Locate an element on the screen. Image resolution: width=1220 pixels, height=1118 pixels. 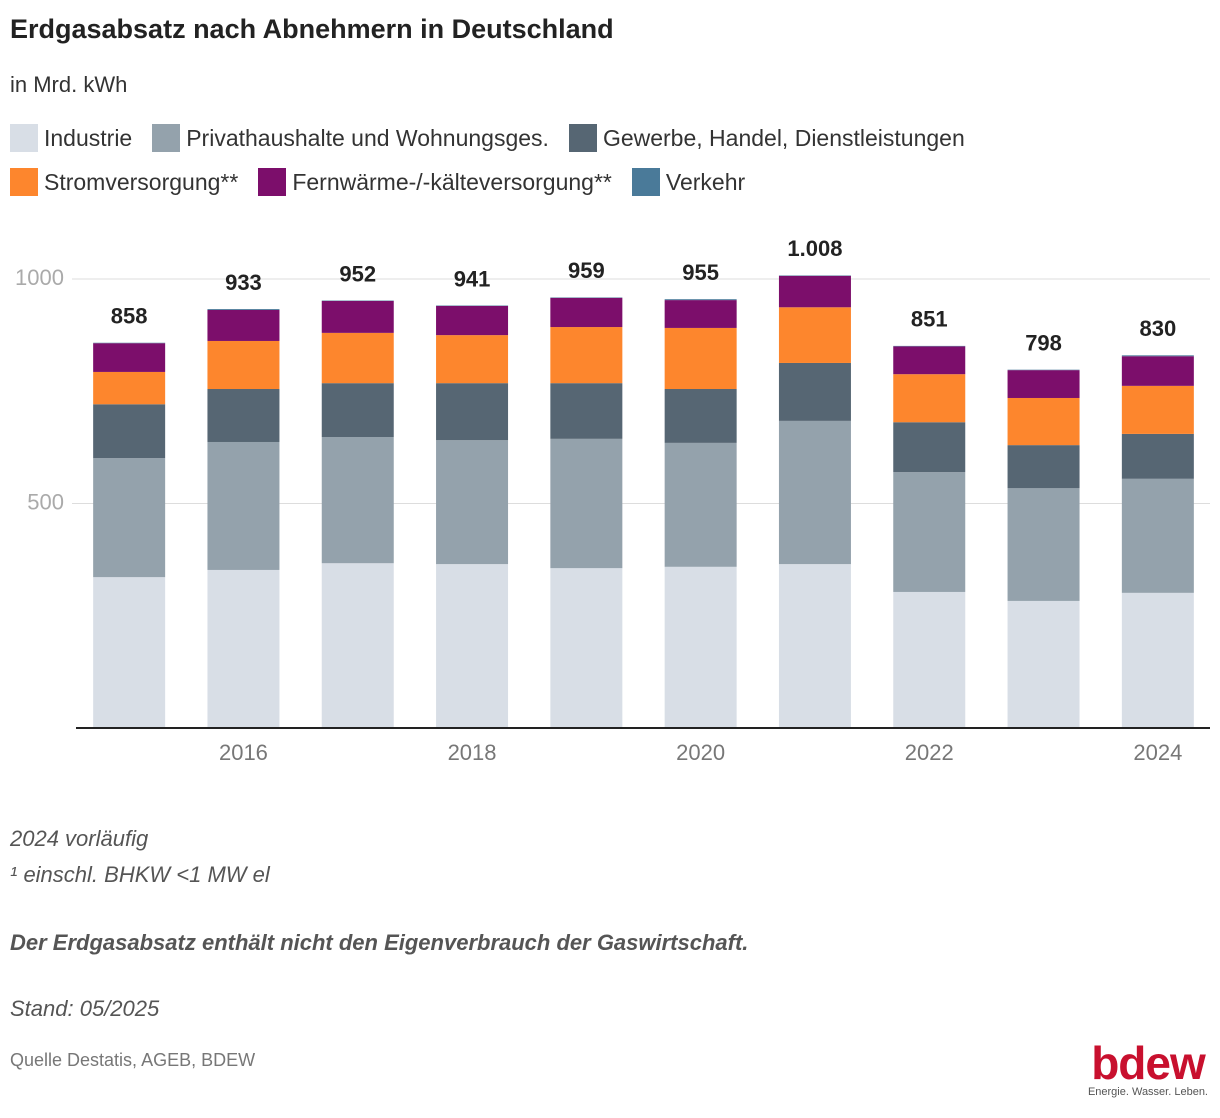
total-label: 858 is located at coordinates (129, 316).